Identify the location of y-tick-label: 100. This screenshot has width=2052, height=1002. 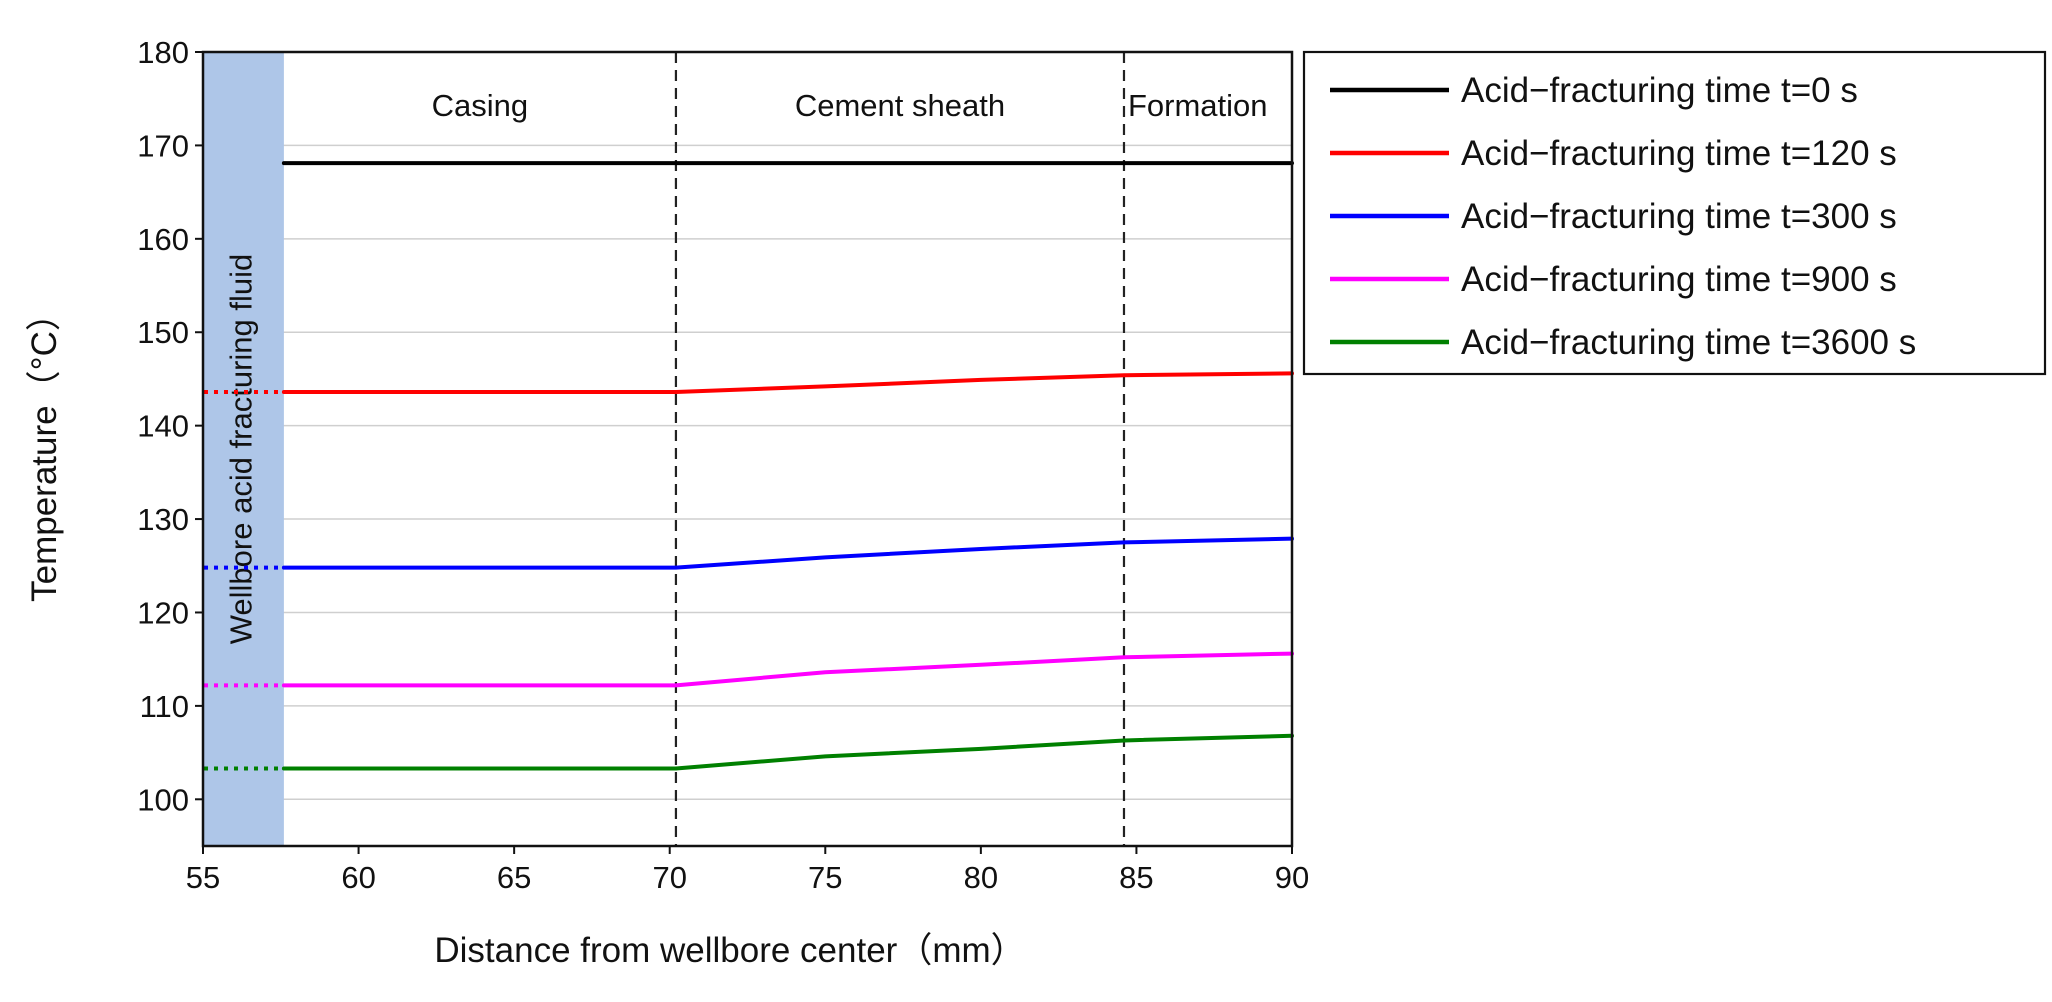
(163, 799).